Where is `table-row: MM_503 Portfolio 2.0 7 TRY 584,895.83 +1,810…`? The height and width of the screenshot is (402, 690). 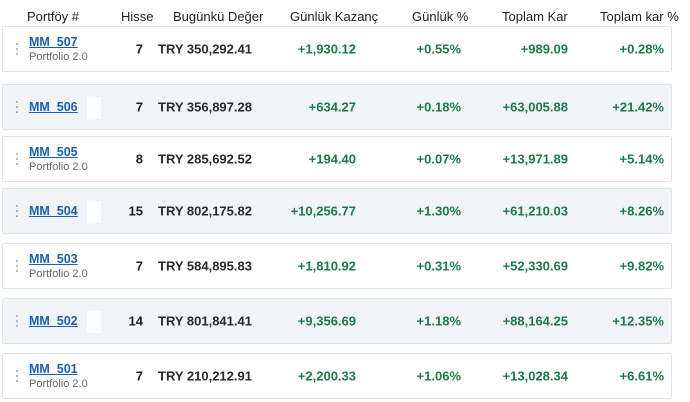 table-row: MM_503 Portfolio 2.0 7 TRY 584,895.83 +1,810… is located at coordinates (337, 266).